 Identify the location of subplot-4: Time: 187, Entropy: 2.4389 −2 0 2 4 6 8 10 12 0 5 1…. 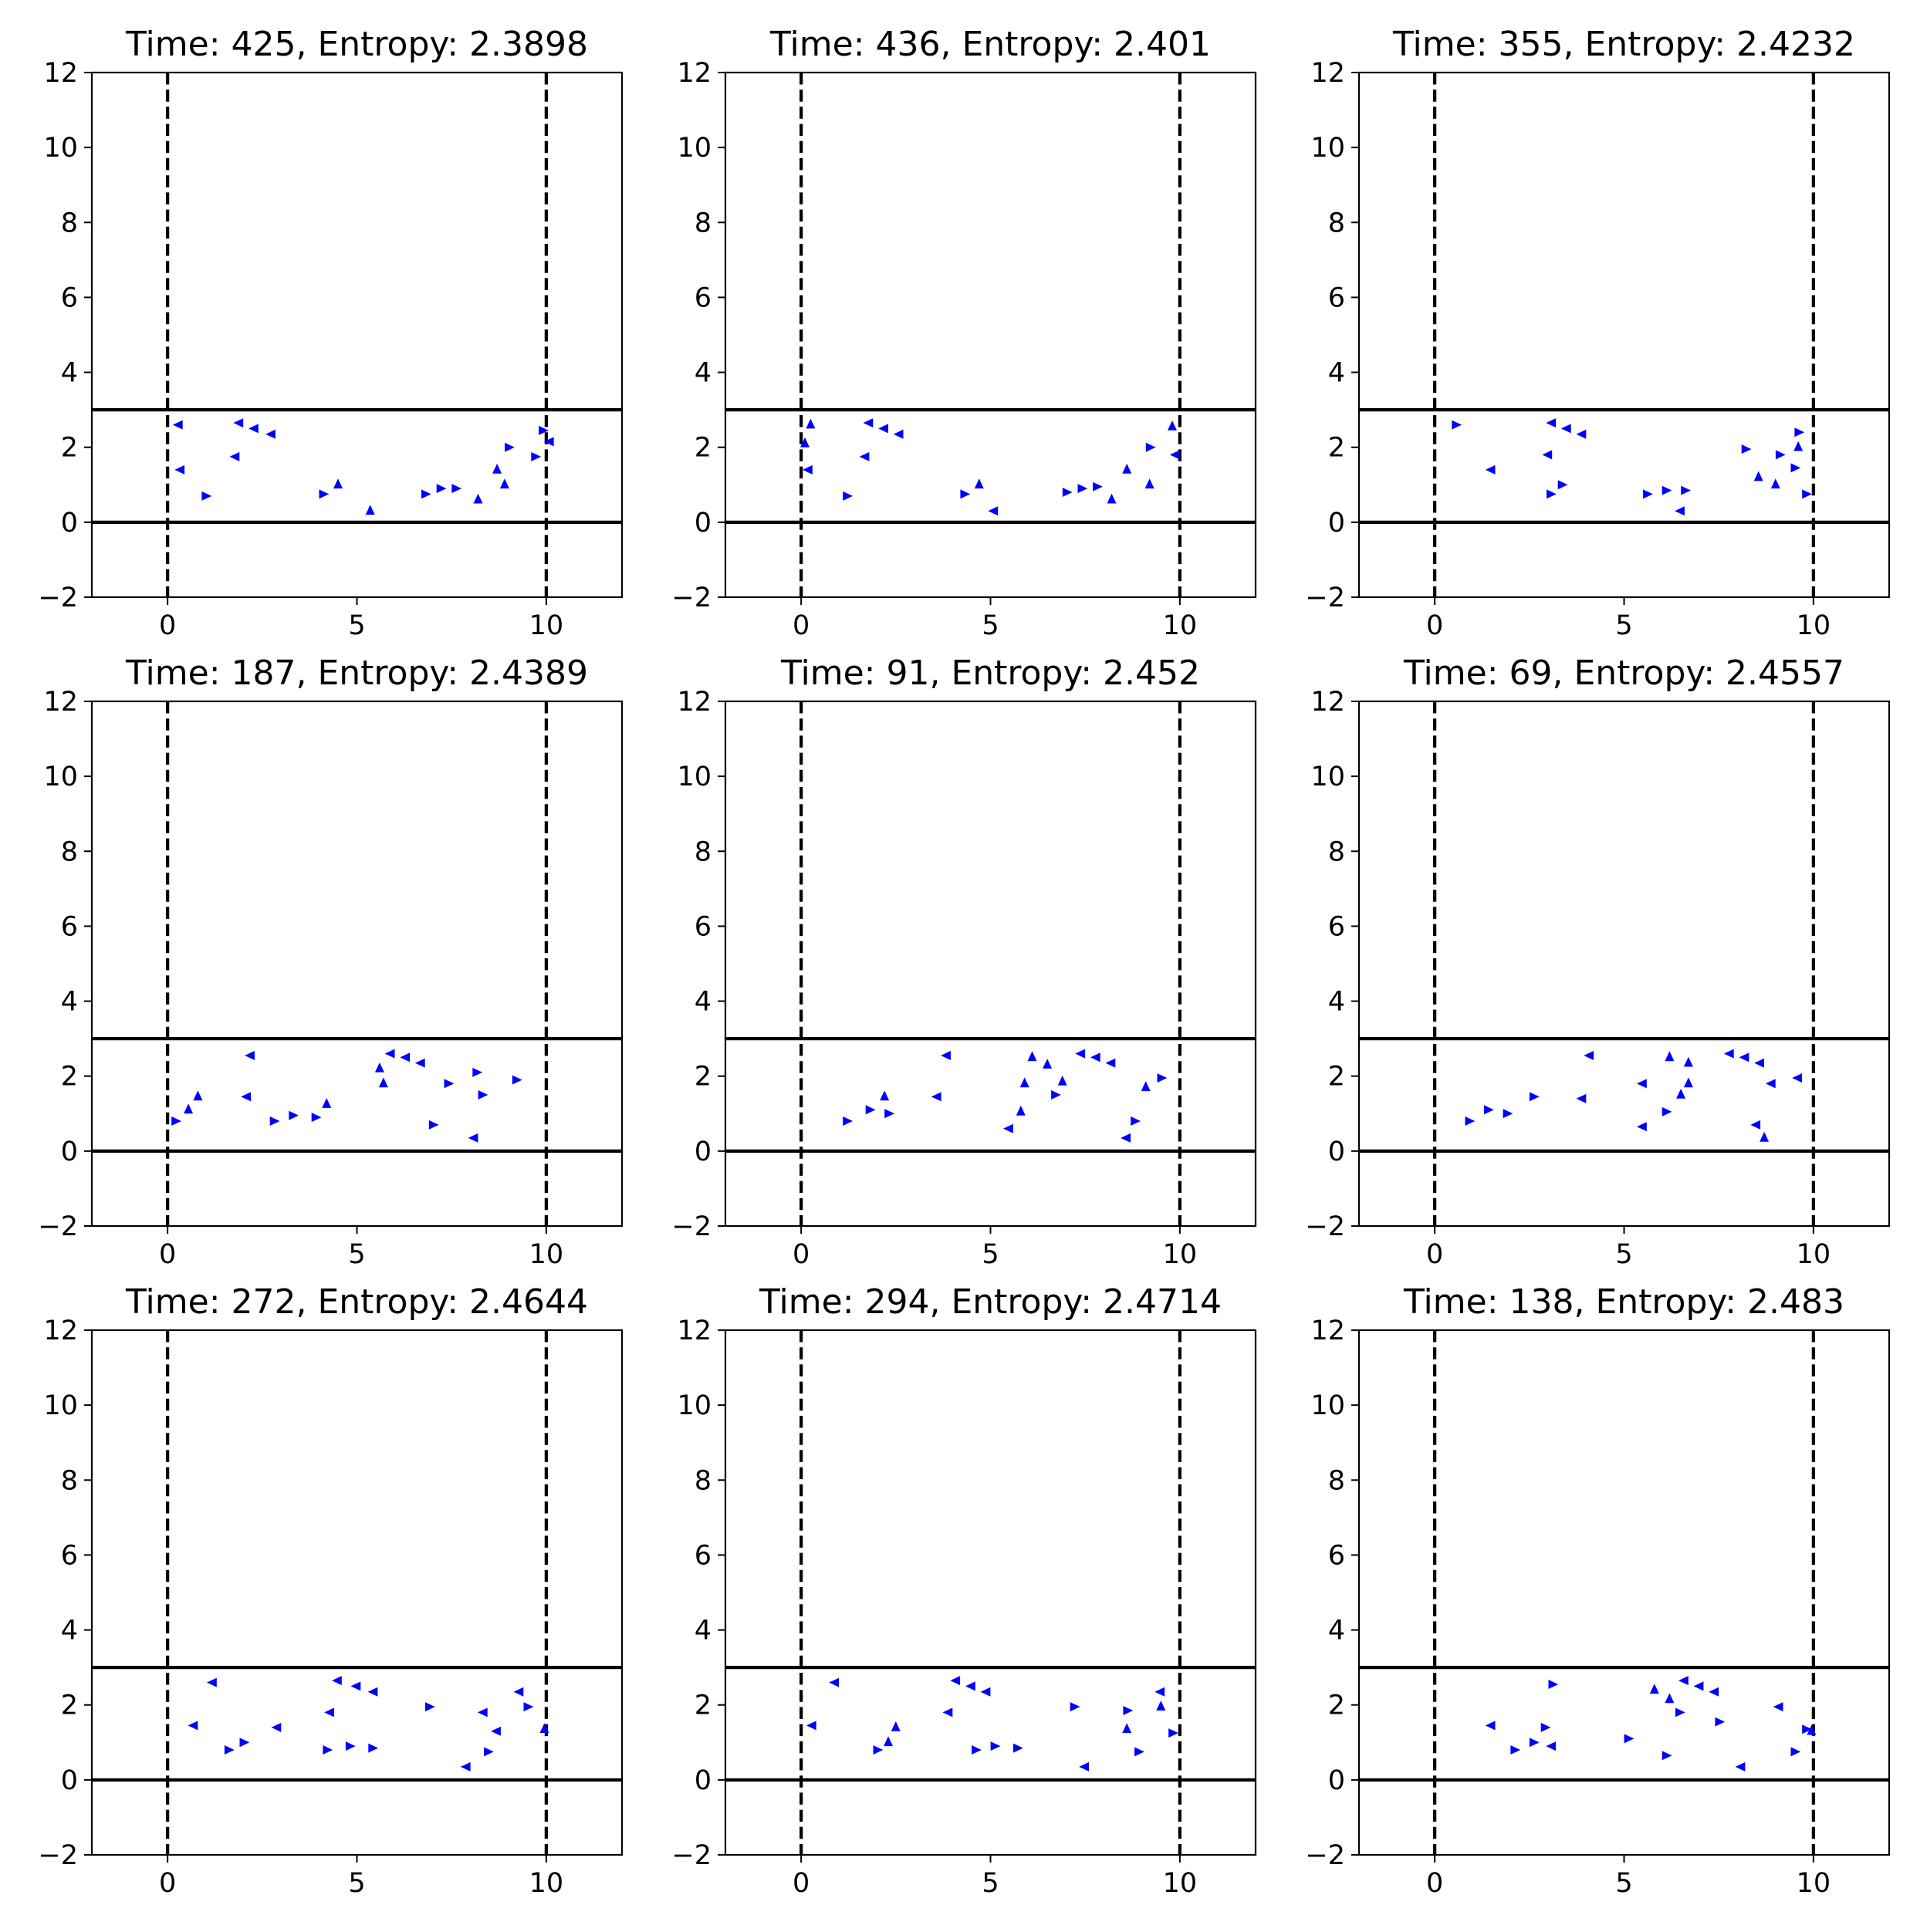
(331, 962).